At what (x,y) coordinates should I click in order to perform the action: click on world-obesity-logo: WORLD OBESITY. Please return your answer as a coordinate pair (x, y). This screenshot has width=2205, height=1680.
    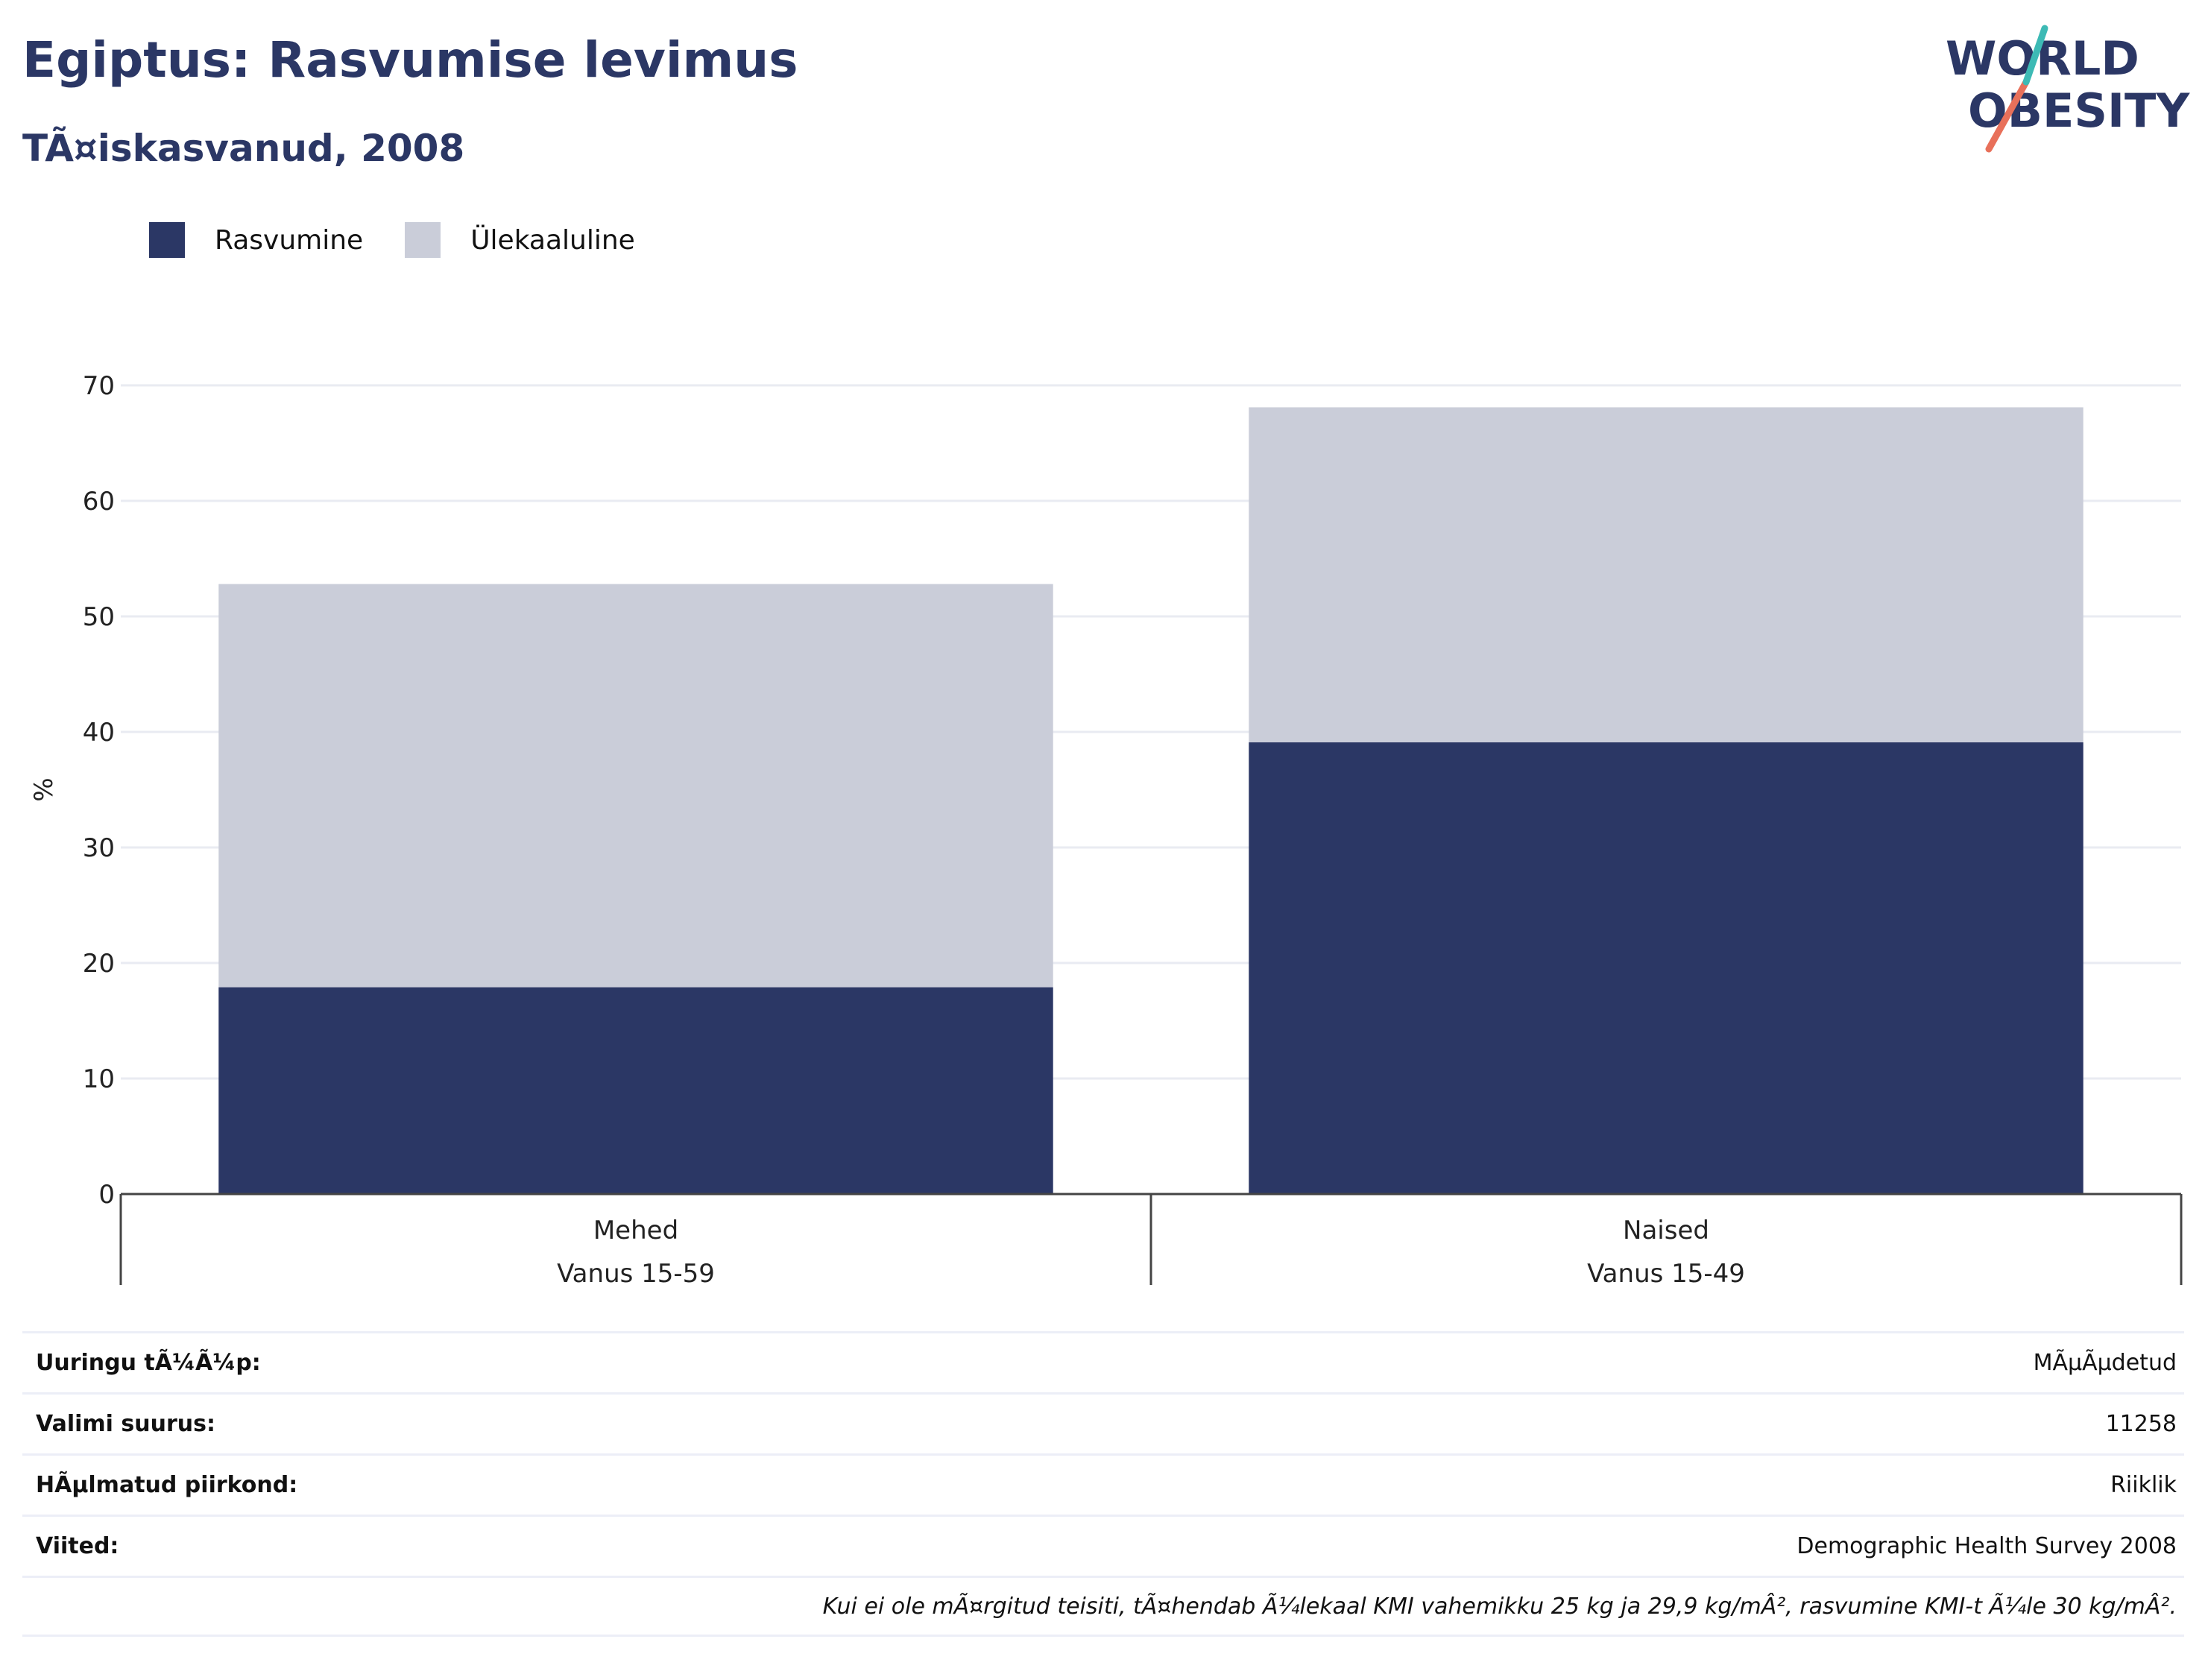
    Looking at the image, I should click on (2068, 89).